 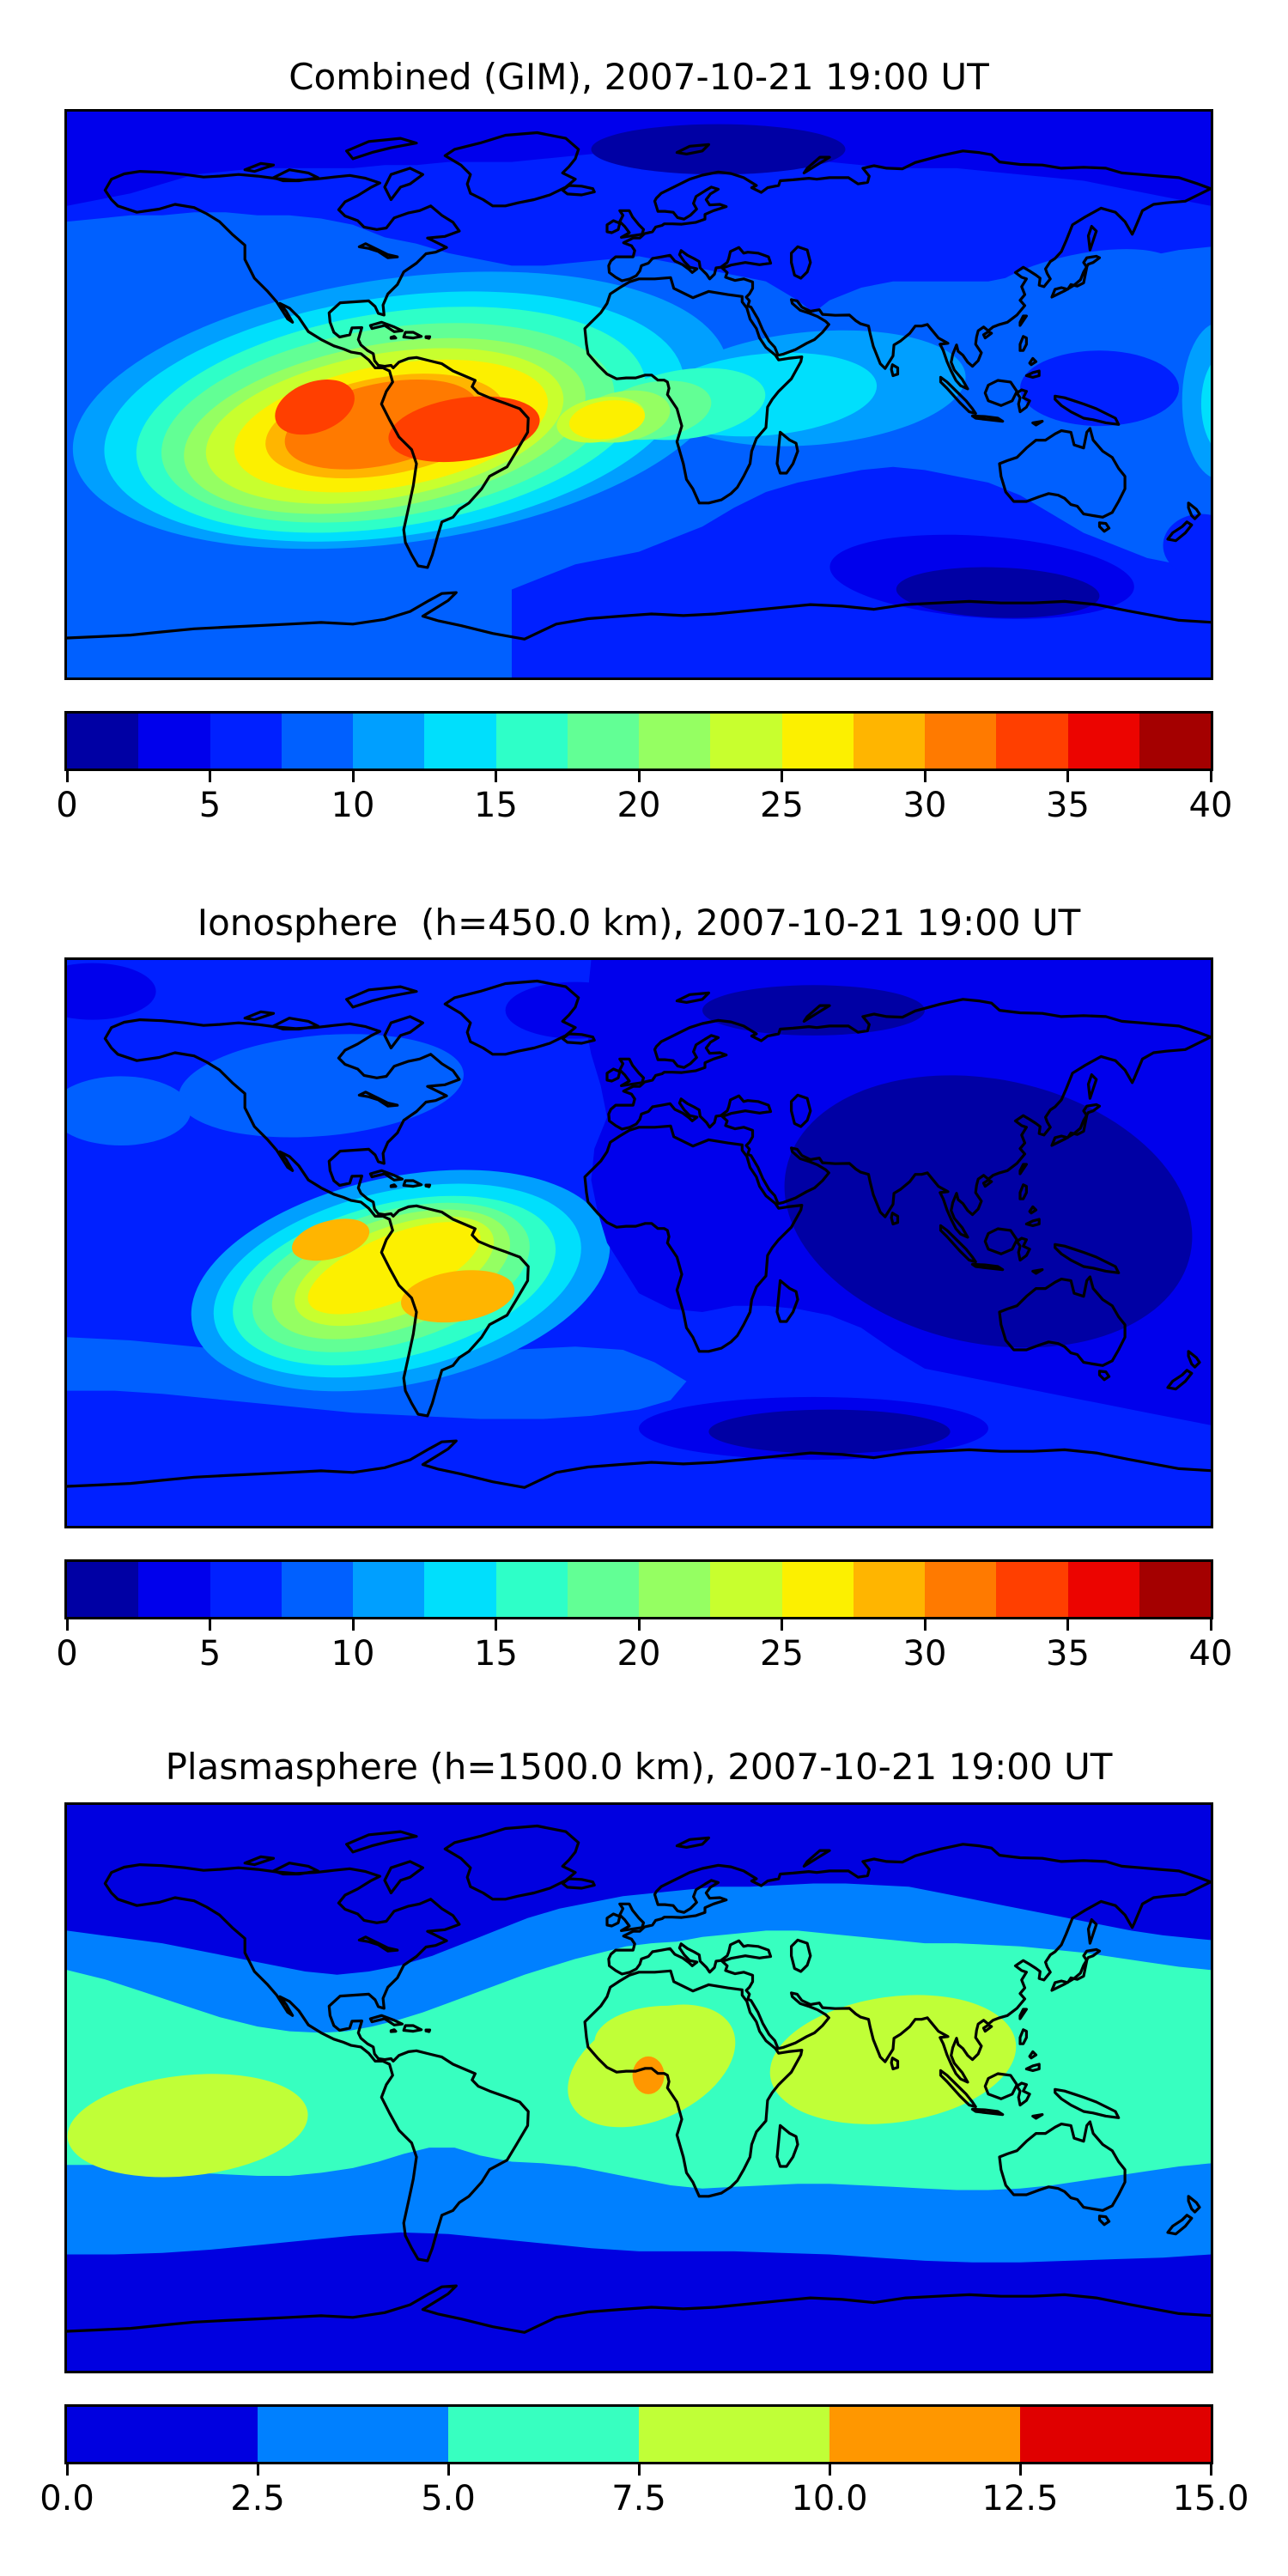 I want to click on colorbar-tick-label: 2.5, so click(x=258, y=2499).